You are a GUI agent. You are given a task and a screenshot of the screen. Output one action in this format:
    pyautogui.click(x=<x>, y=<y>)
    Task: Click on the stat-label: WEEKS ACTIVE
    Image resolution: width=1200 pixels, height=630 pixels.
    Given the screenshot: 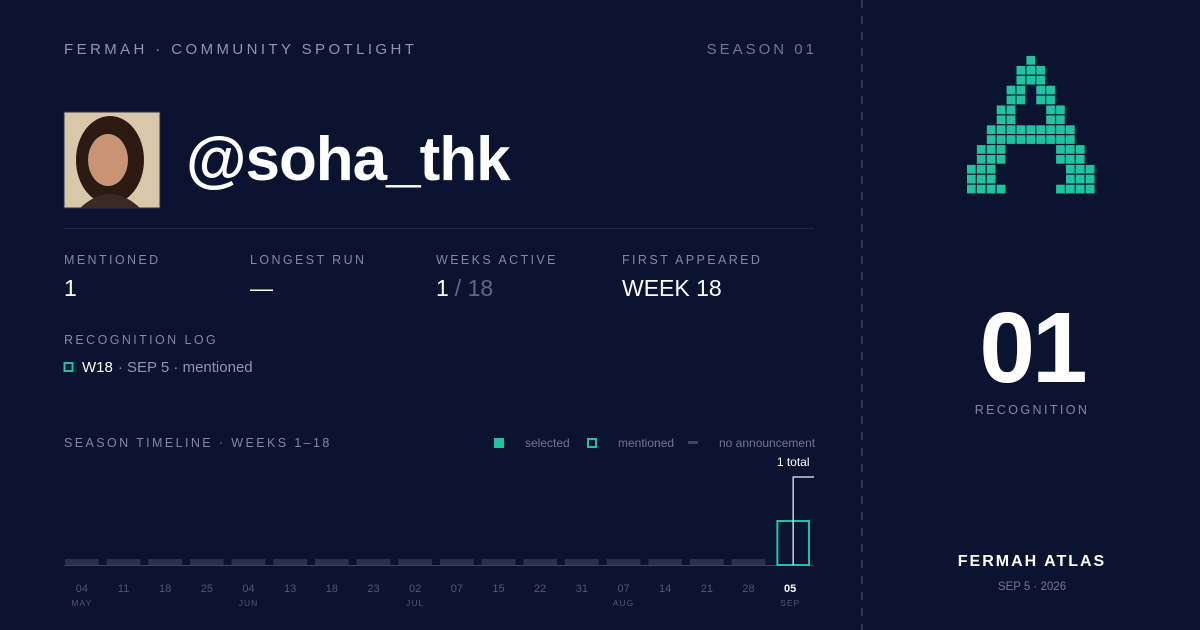 What is the action you would take?
    pyautogui.click(x=497, y=260)
    